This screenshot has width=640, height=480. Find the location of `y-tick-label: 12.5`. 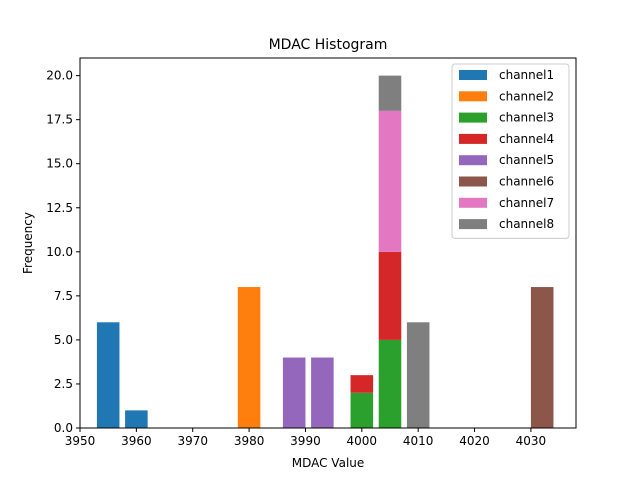

y-tick-label: 12.5 is located at coordinates (59, 208).